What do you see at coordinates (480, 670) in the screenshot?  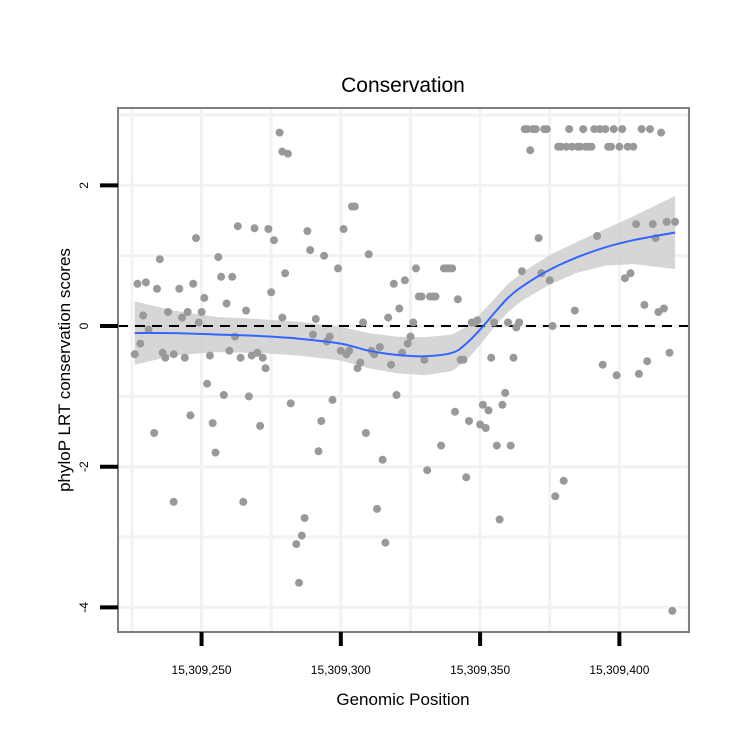 I see `x-tick-label: 15,309,350` at bounding box center [480, 670].